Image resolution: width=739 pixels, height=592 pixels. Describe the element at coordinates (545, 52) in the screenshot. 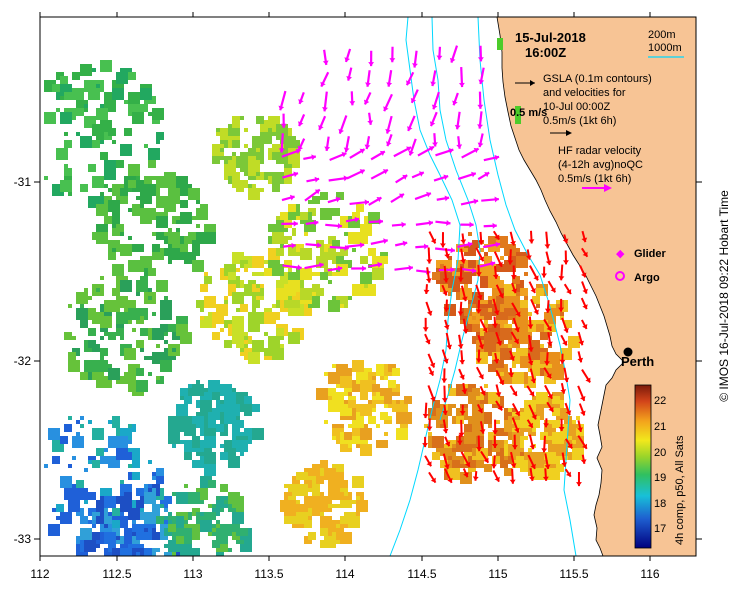

I see `map-time: 16:00Z` at that location.